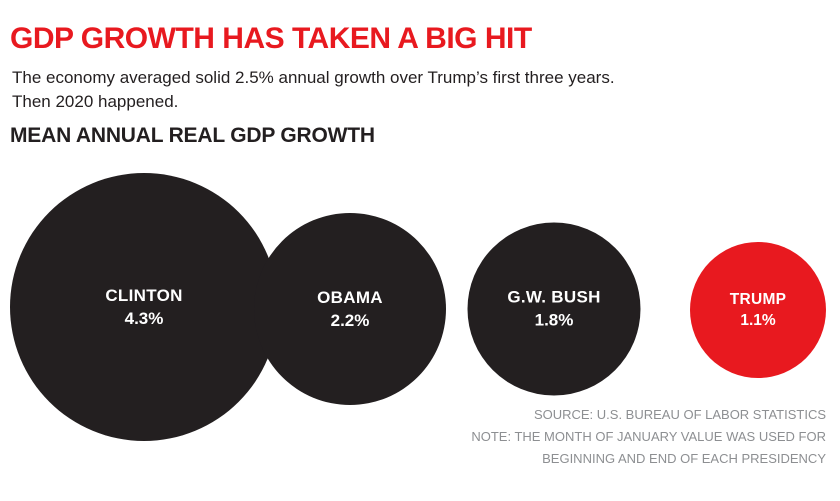  I want to click on bubble-trump-value: 1.1%, so click(758, 320).